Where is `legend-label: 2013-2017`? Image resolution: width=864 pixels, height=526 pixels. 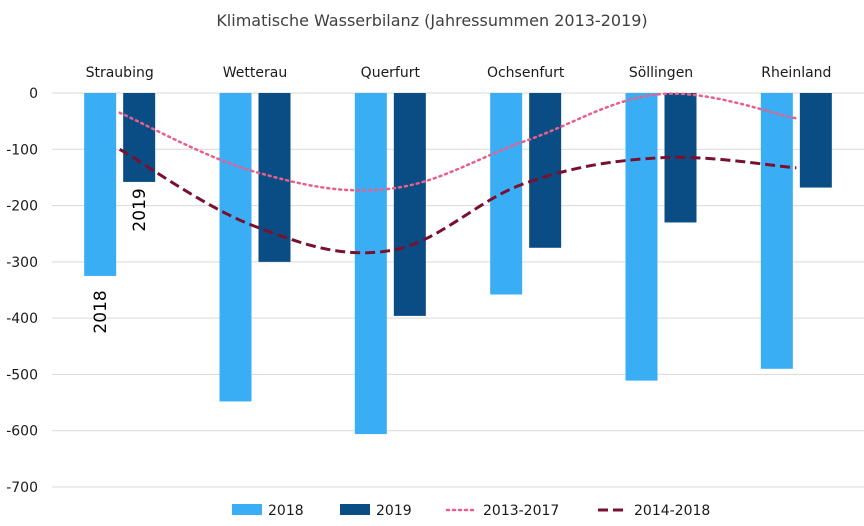 legend-label: 2013-2017 is located at coordinates (521, 511).